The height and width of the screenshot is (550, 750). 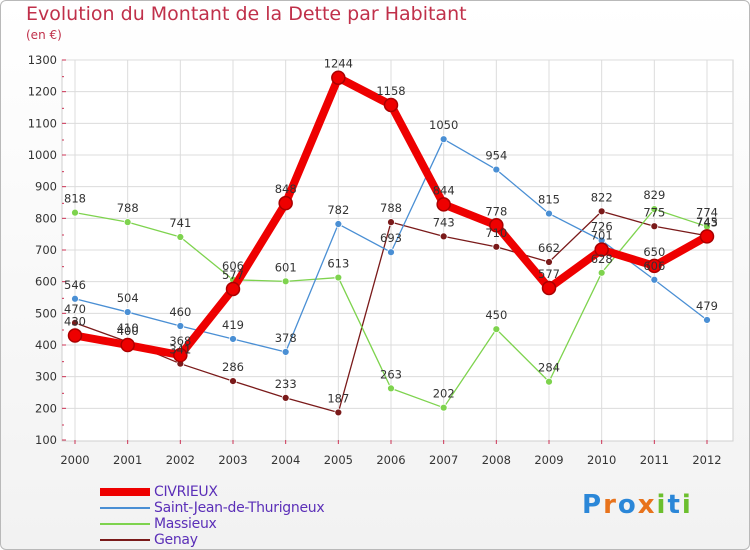 What do you see at coordinates (706, 460) in the screenshot?
I see `x-tick-label: 2012` at bounding box center [706, 460].